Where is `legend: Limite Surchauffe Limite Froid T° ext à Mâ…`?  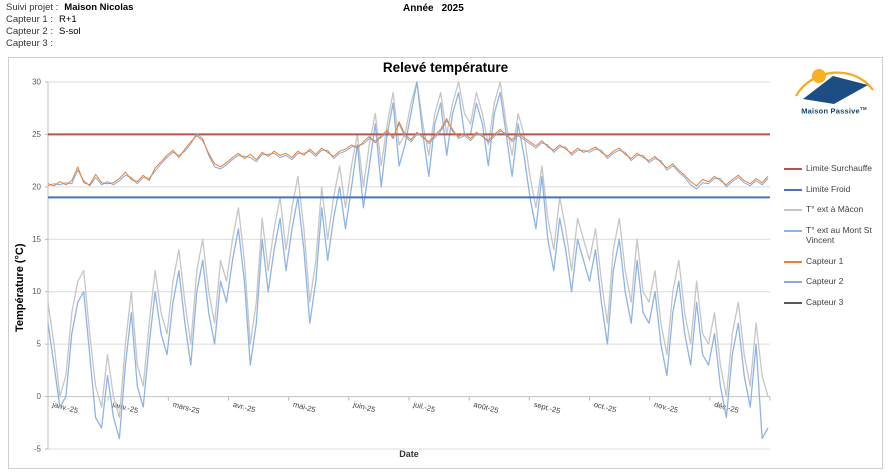
legend: Limite Surchauffe Limite Froid T° ext à Mâ… is located at coordinates (835, 240).